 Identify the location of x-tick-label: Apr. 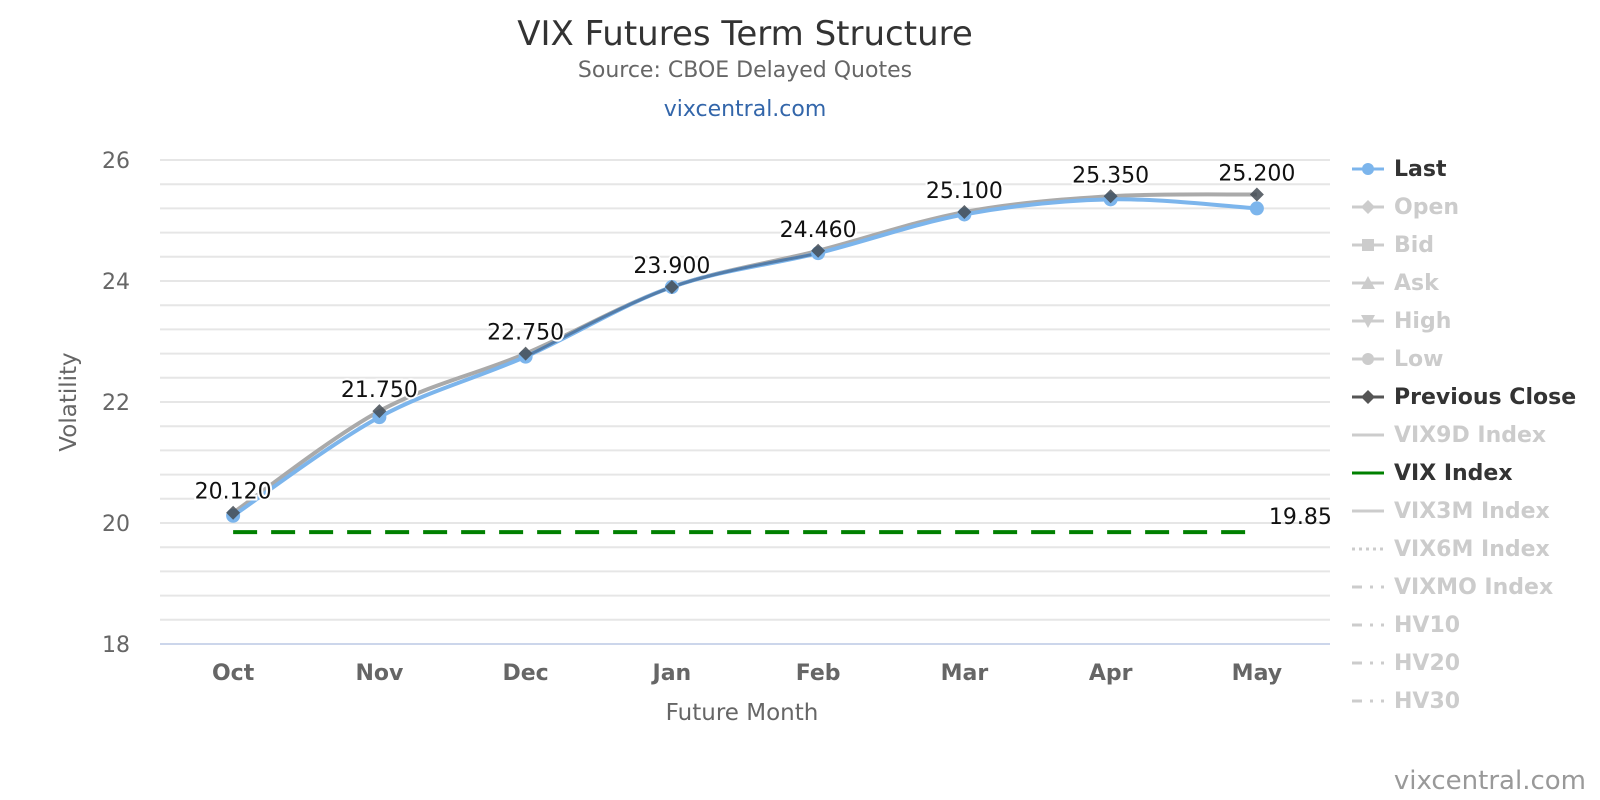
(1111, 673).